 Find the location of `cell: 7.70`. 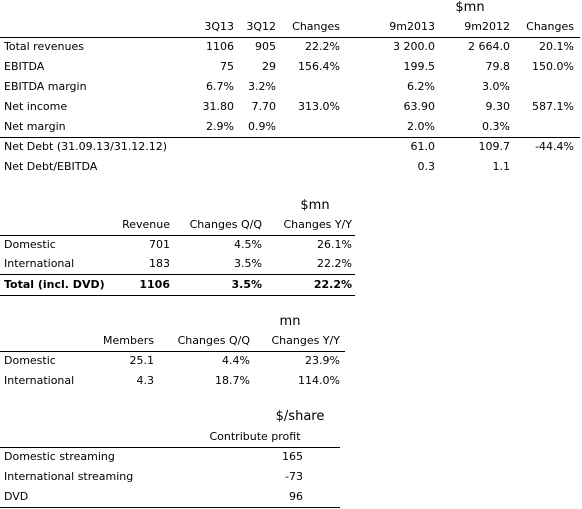

cell: 7.70 is located at coordinates (264, 106).